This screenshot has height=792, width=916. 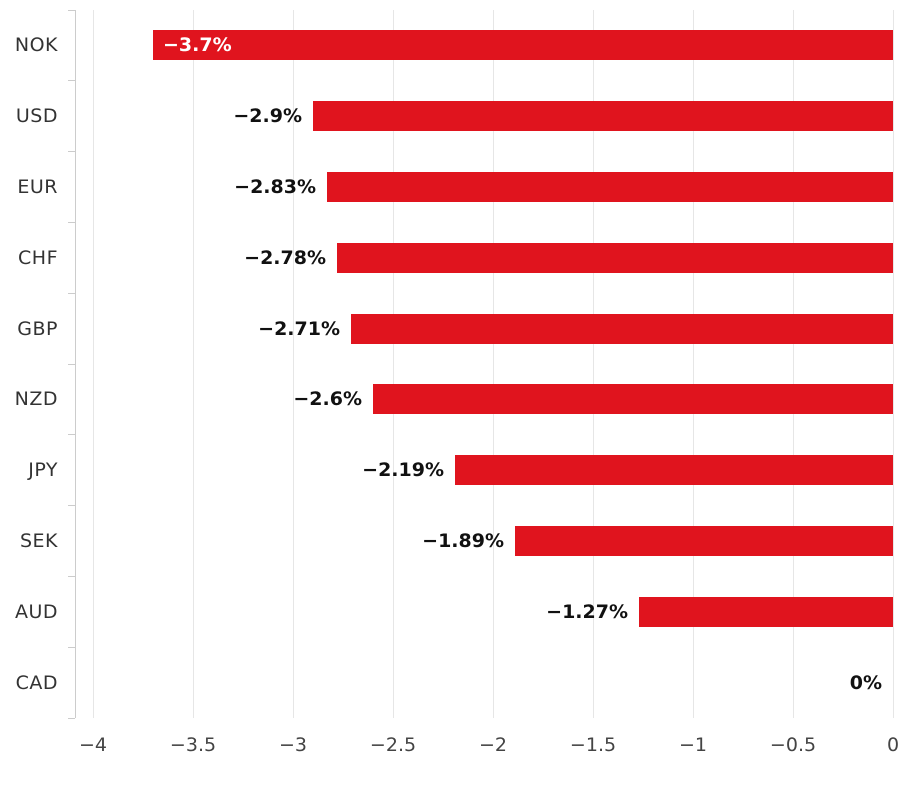 I want to click on bar-value-label: −2.19%, so click(x=403, y=470).